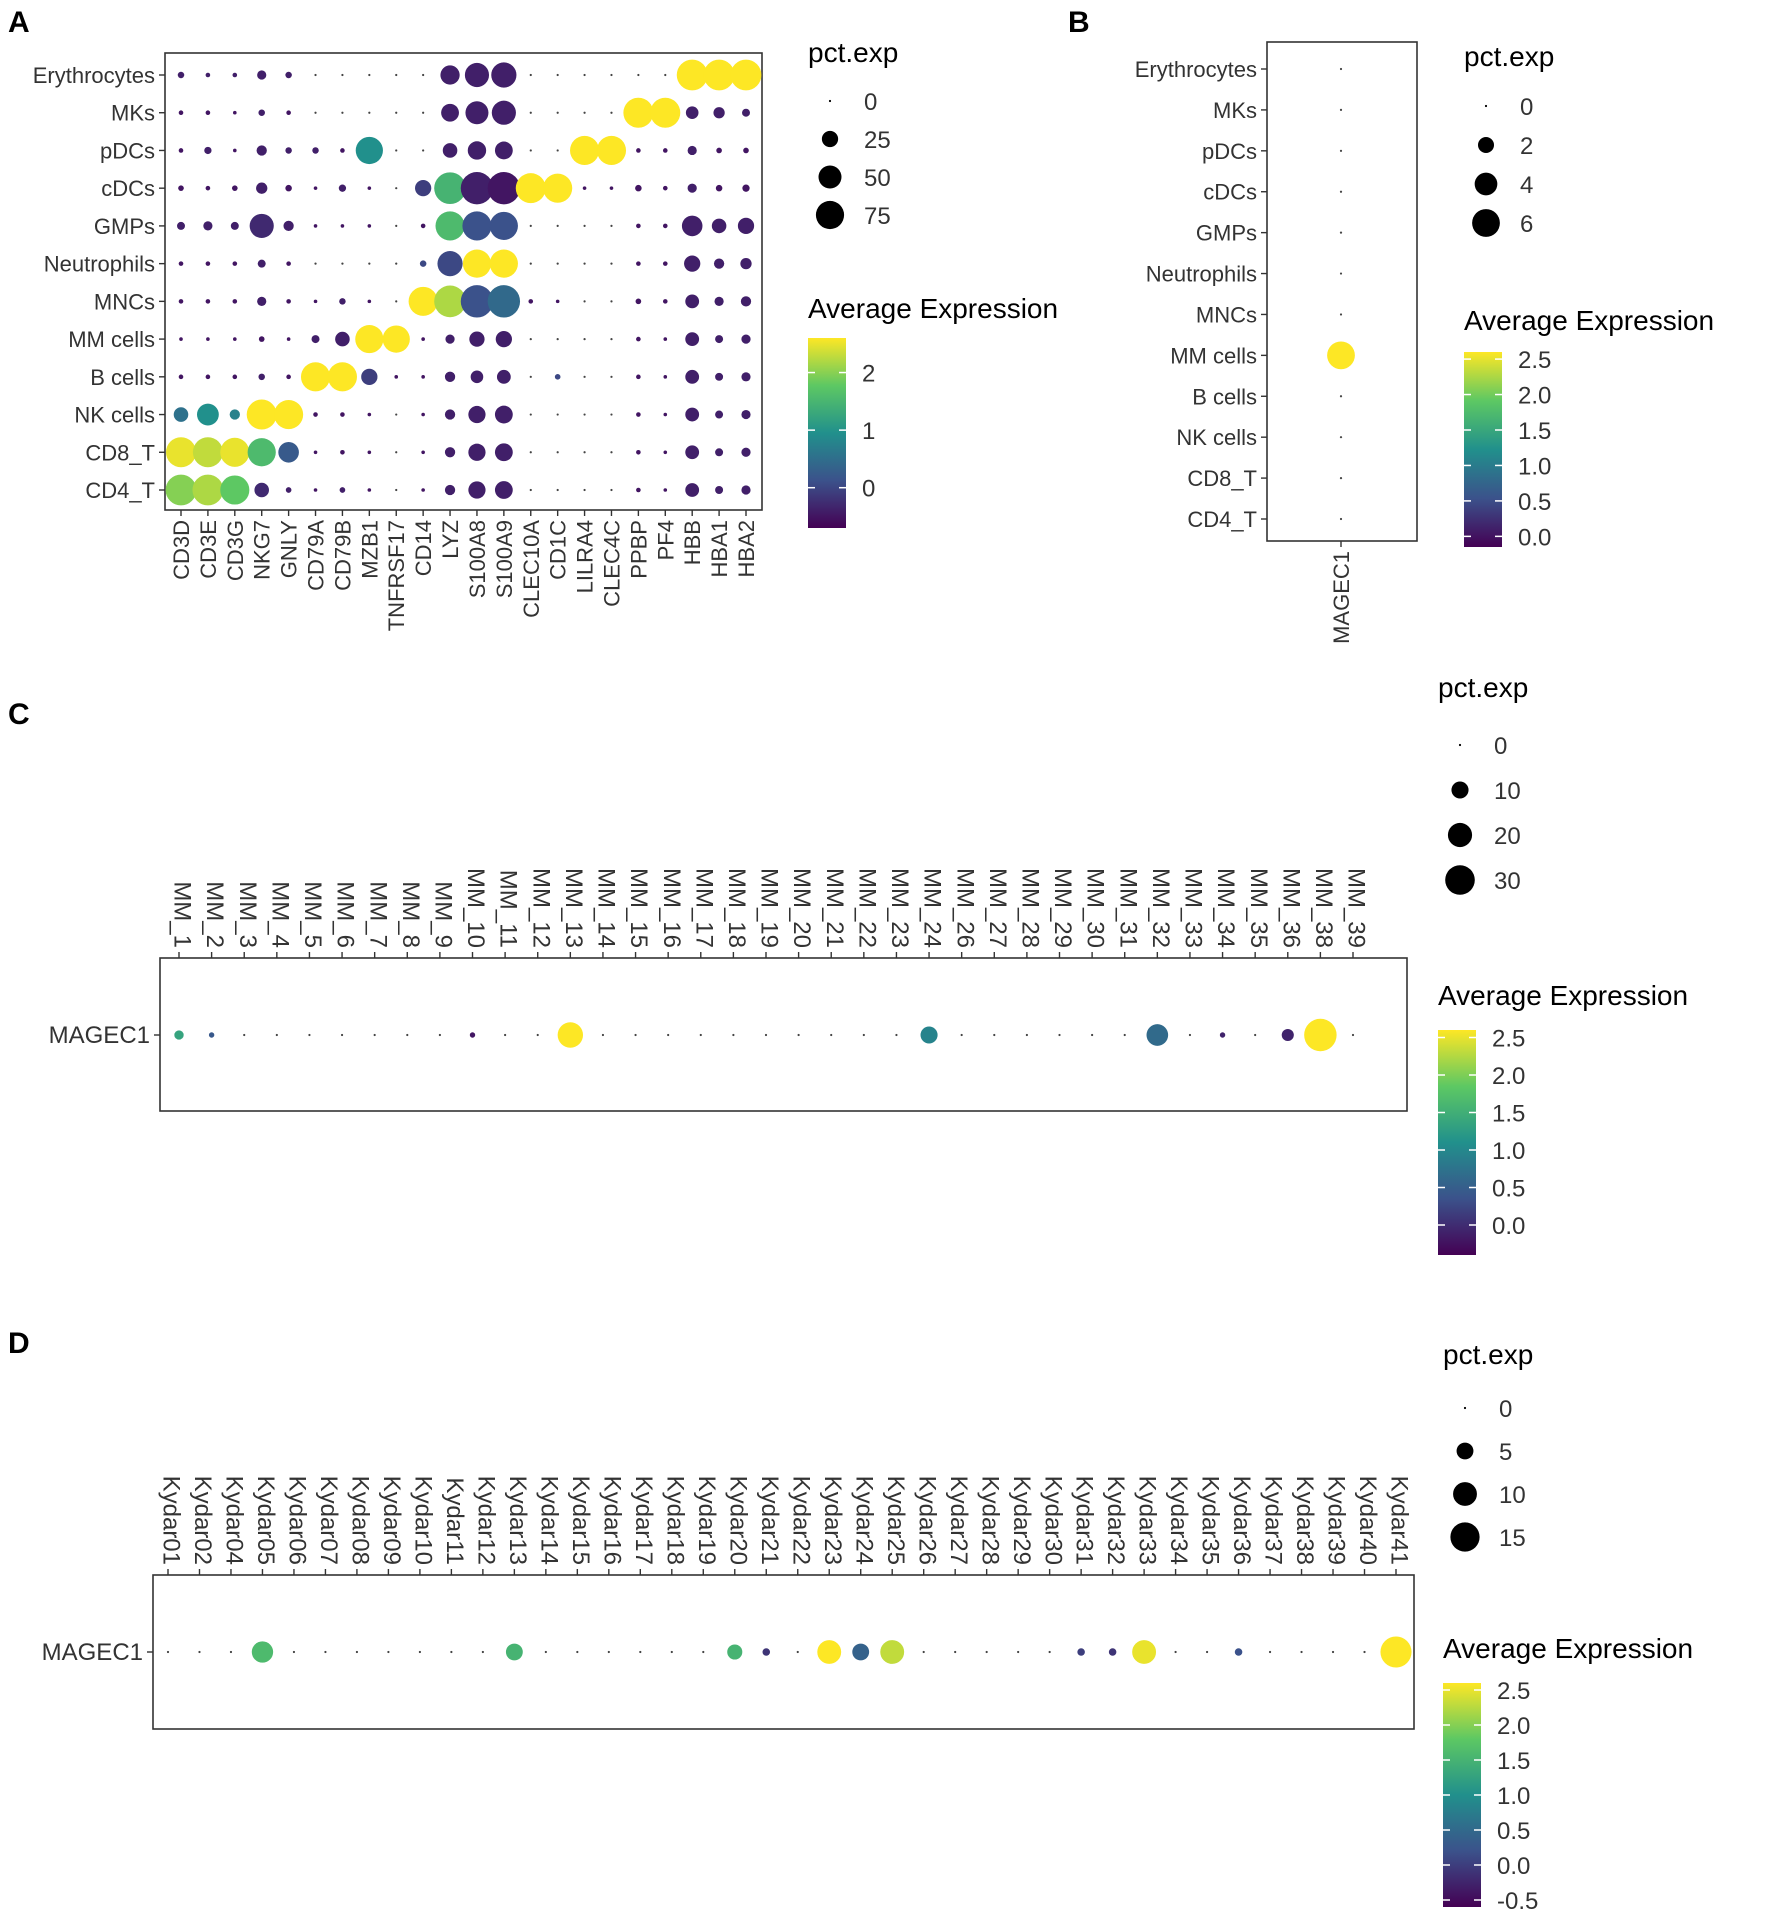 This screenshot has width=1772, height=1920. I want to click on x-tick-label: Kydar17, so click(643, 1520).